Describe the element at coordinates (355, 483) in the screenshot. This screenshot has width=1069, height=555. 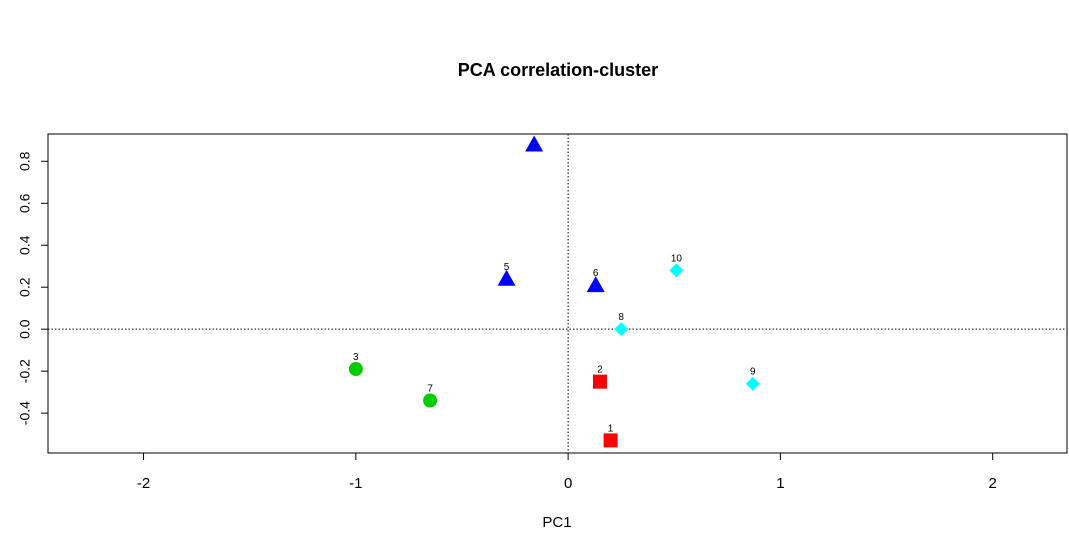
I see `x-tick-label: -1` at that location.